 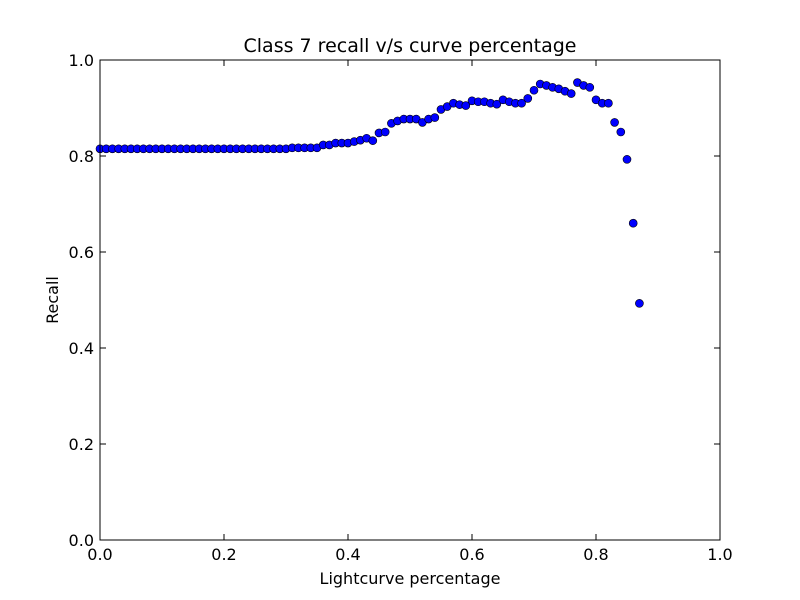 I want to click on x-tick-label: 0.8, so click(x=595, y=554).